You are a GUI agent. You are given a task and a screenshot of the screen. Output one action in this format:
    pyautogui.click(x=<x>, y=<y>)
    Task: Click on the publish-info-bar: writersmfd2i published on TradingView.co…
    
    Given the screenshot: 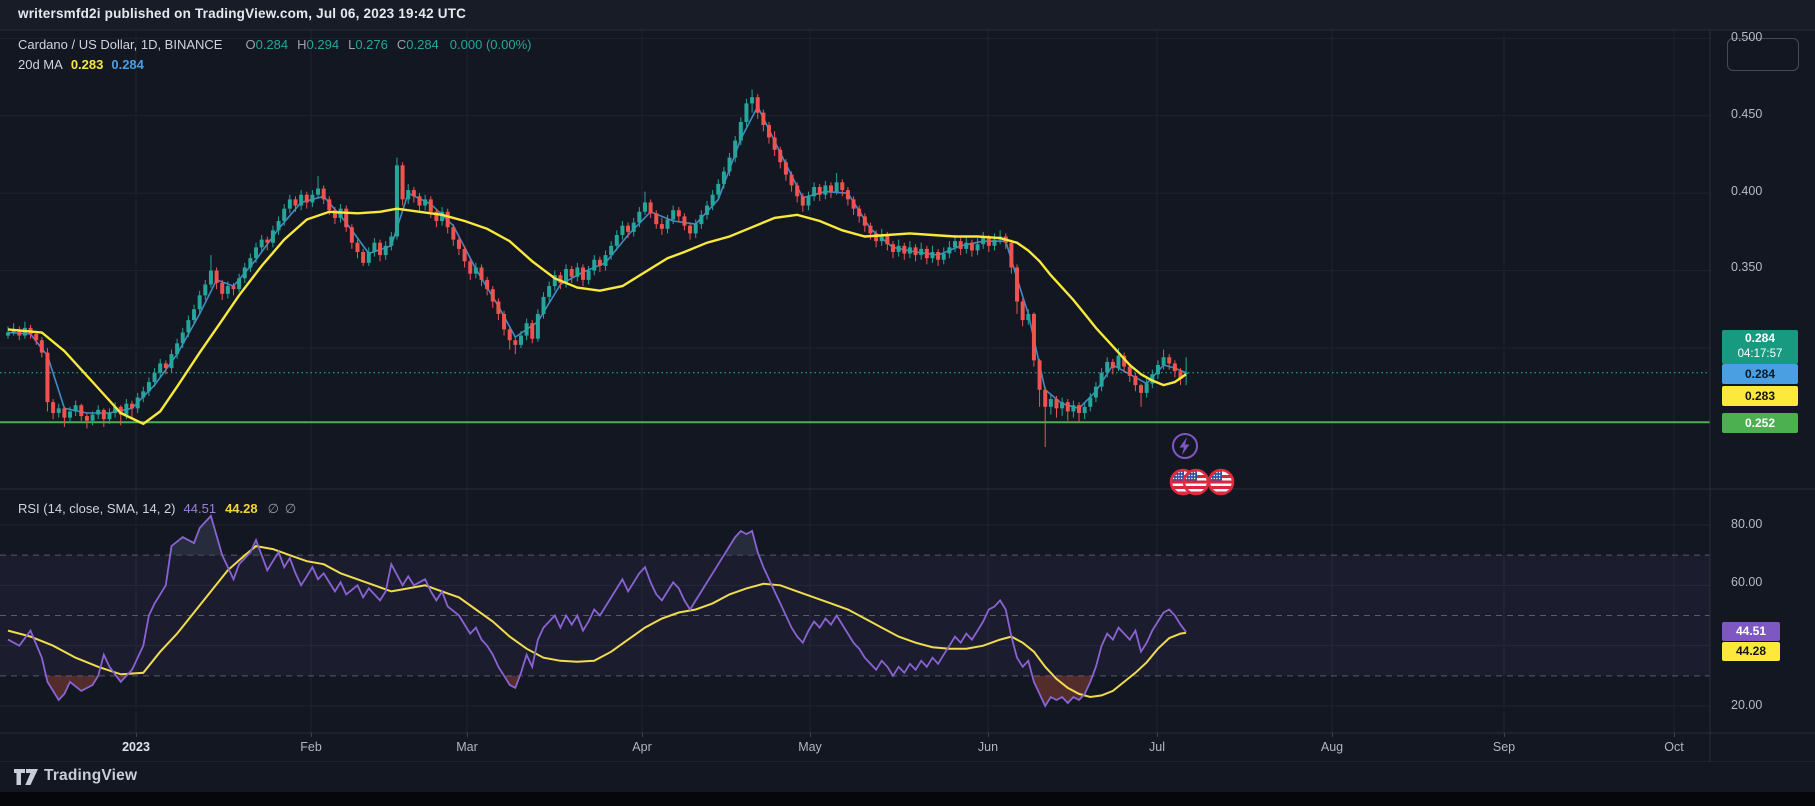 What is the action you would take?
    pyautogui.click(x=907, y=15)
    